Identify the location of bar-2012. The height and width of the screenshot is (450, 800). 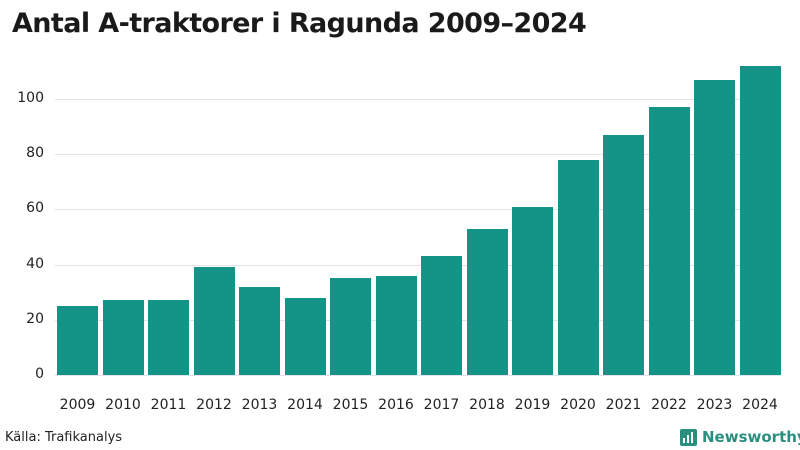
(214, 321).